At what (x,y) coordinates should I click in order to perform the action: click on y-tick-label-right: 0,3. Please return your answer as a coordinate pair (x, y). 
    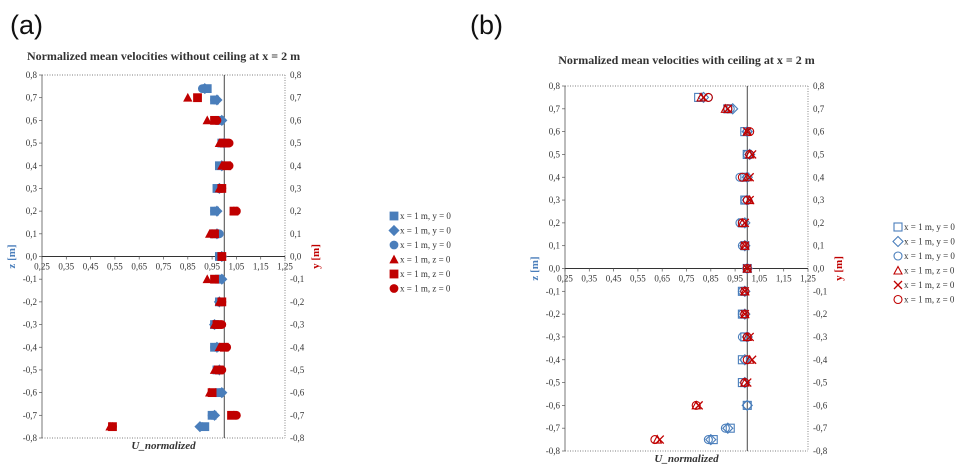
    Looking at the image, I should click on (296, 188).